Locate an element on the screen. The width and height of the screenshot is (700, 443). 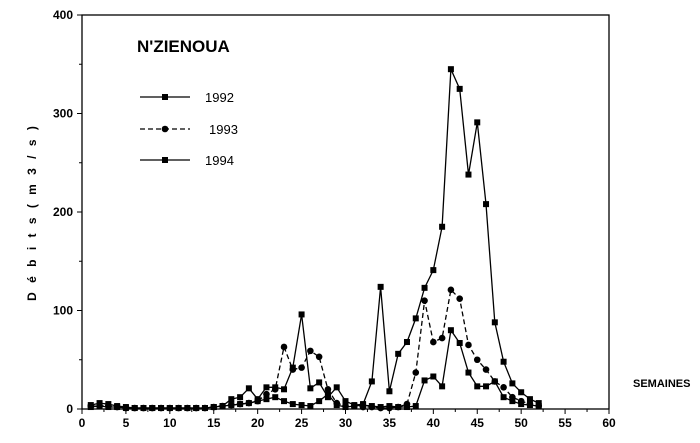
x-tick-label: 20 is located at coordinates (258, 423).